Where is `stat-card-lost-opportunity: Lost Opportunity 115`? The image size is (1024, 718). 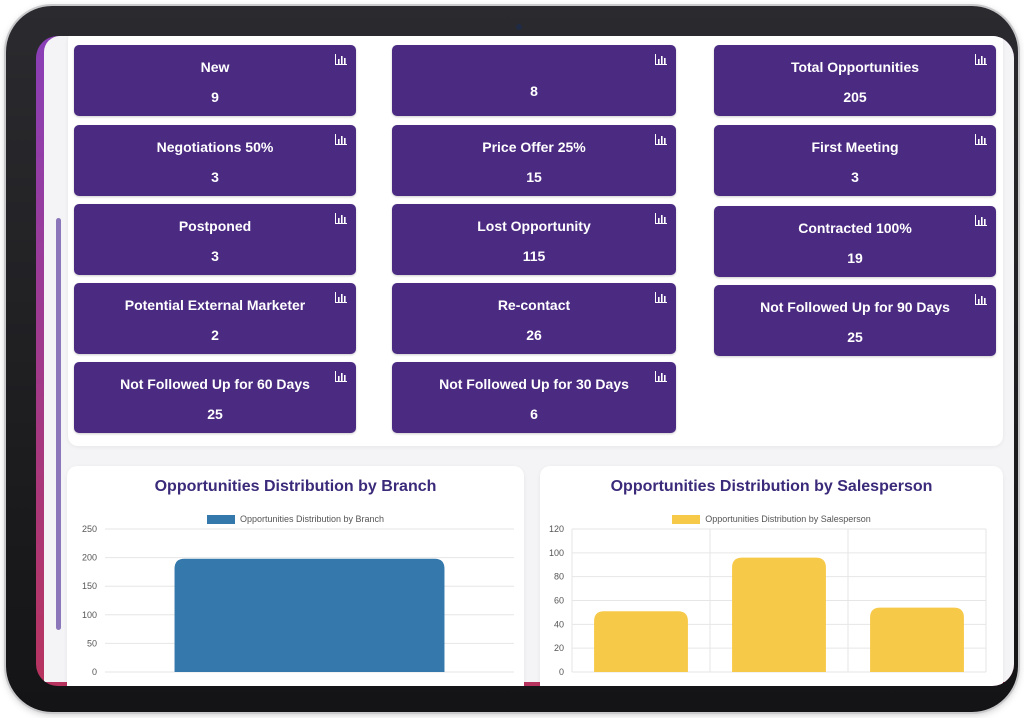 stat-card-lost-opportunity: Lost Opportunity 115 is located at coordinates (534, 239).